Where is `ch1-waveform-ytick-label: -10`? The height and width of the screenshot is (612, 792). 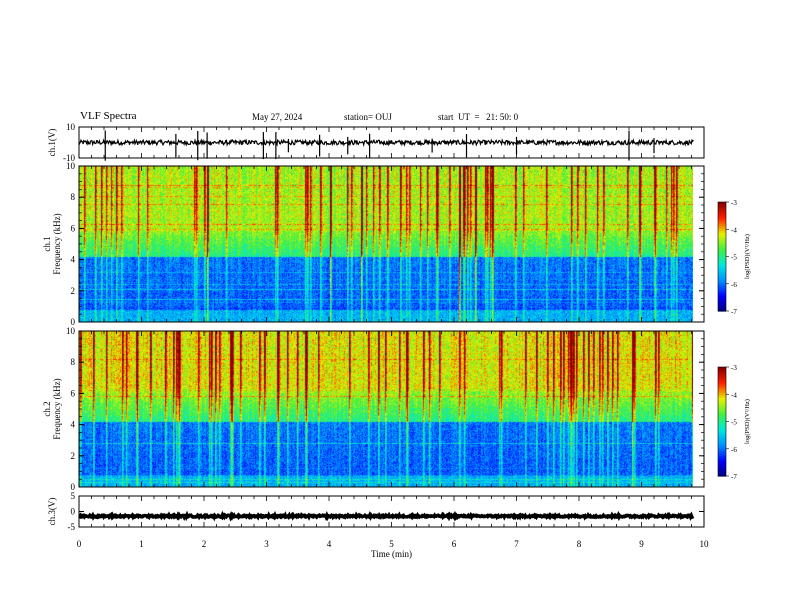
ch1-waveform-ytick-label: -10 is located at coordinates (69, 158).